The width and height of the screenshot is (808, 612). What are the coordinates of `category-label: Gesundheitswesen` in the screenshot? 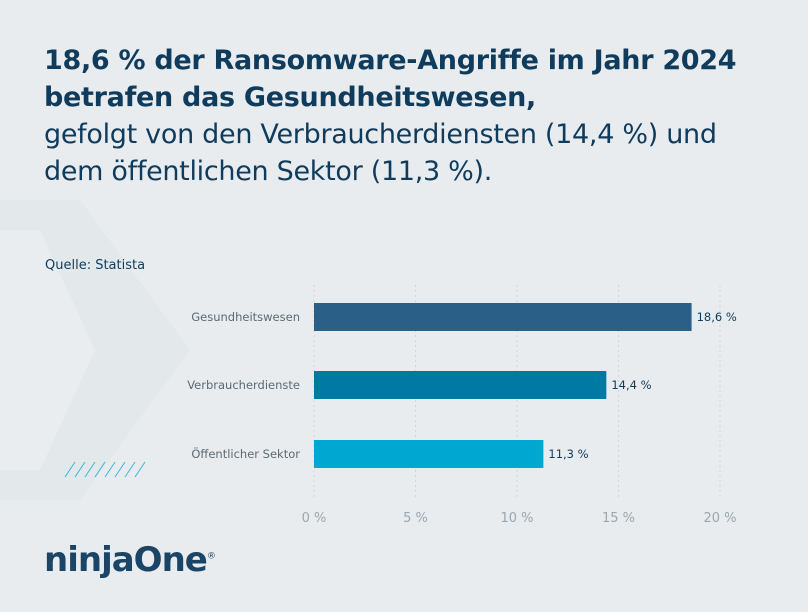 It's located at (245, 317).